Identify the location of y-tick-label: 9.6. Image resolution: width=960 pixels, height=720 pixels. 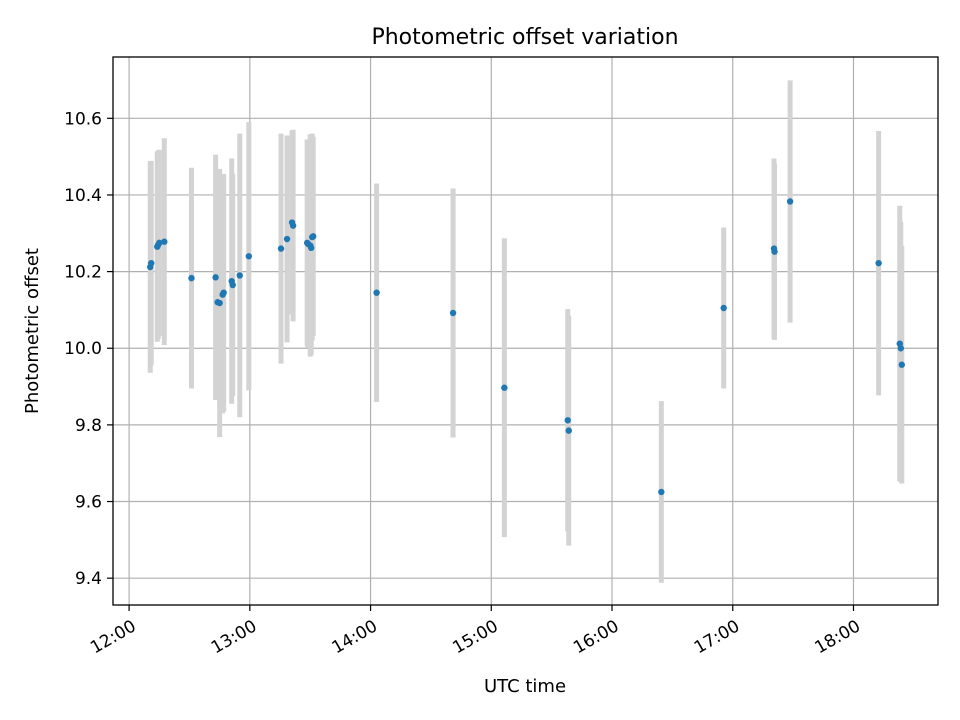
(88, 503).